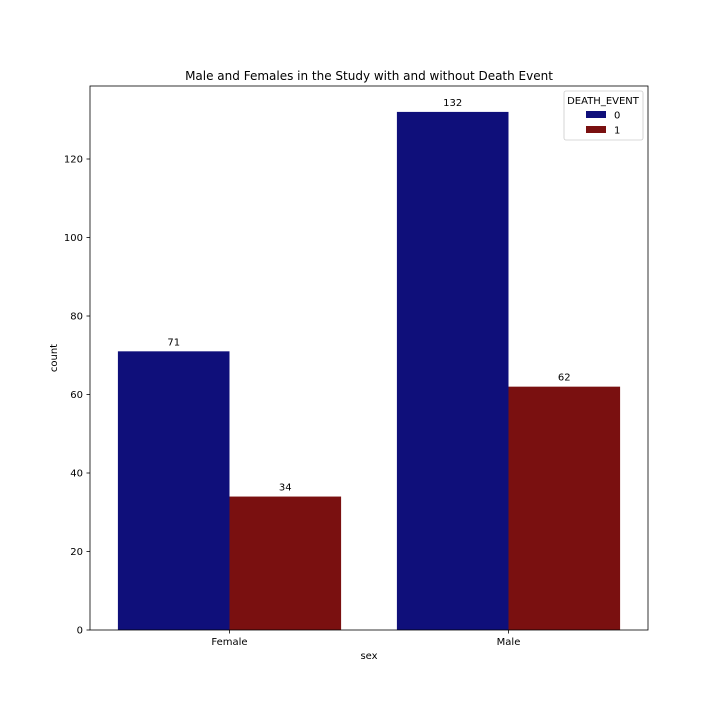 This screenshot has width=720, height=720. I want to click on legend-title: DEATH_EVENT, so click(603, 101).